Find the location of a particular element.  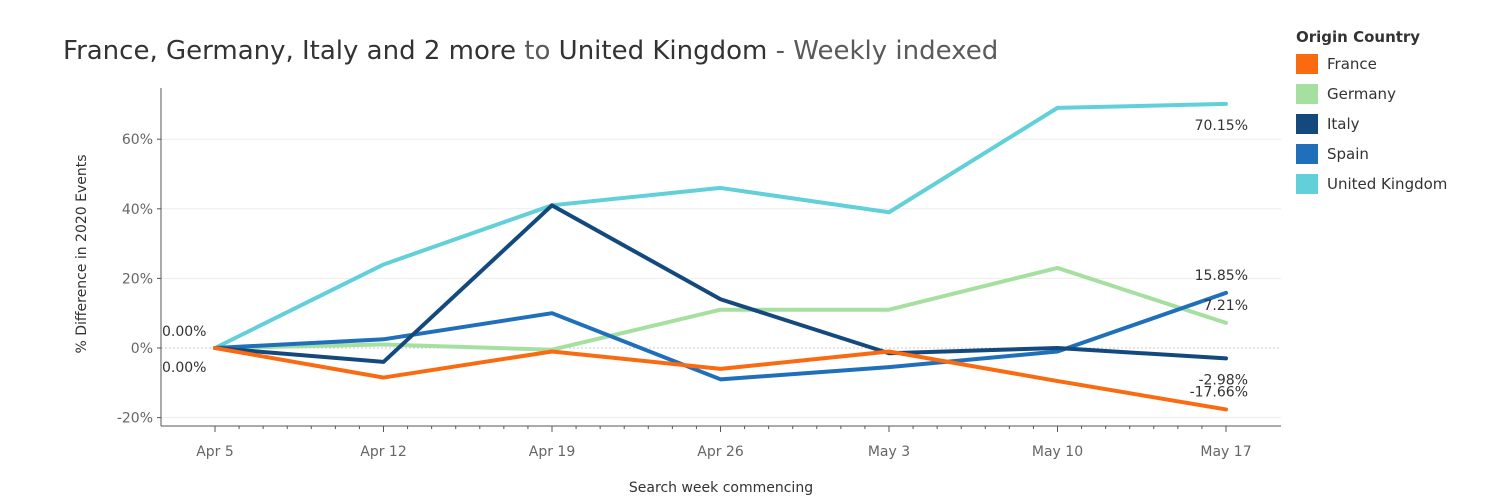

y-tick-label: 20% is located at coordinates (137, 279).